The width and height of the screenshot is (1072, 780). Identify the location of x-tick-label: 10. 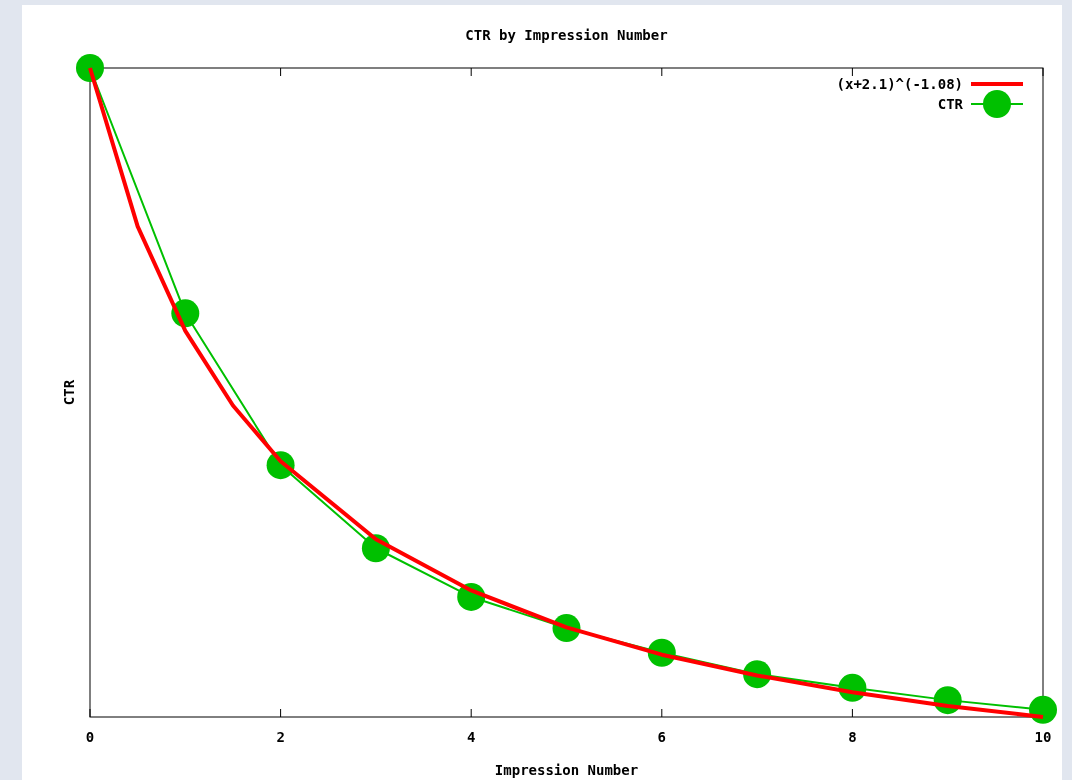
(1043, 737).